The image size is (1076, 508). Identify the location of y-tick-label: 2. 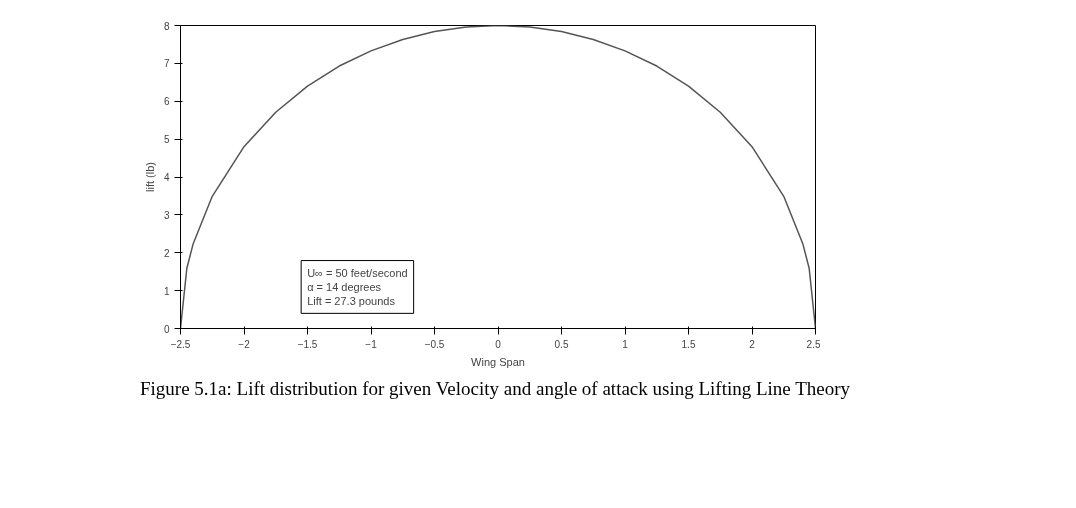
(166, 253).